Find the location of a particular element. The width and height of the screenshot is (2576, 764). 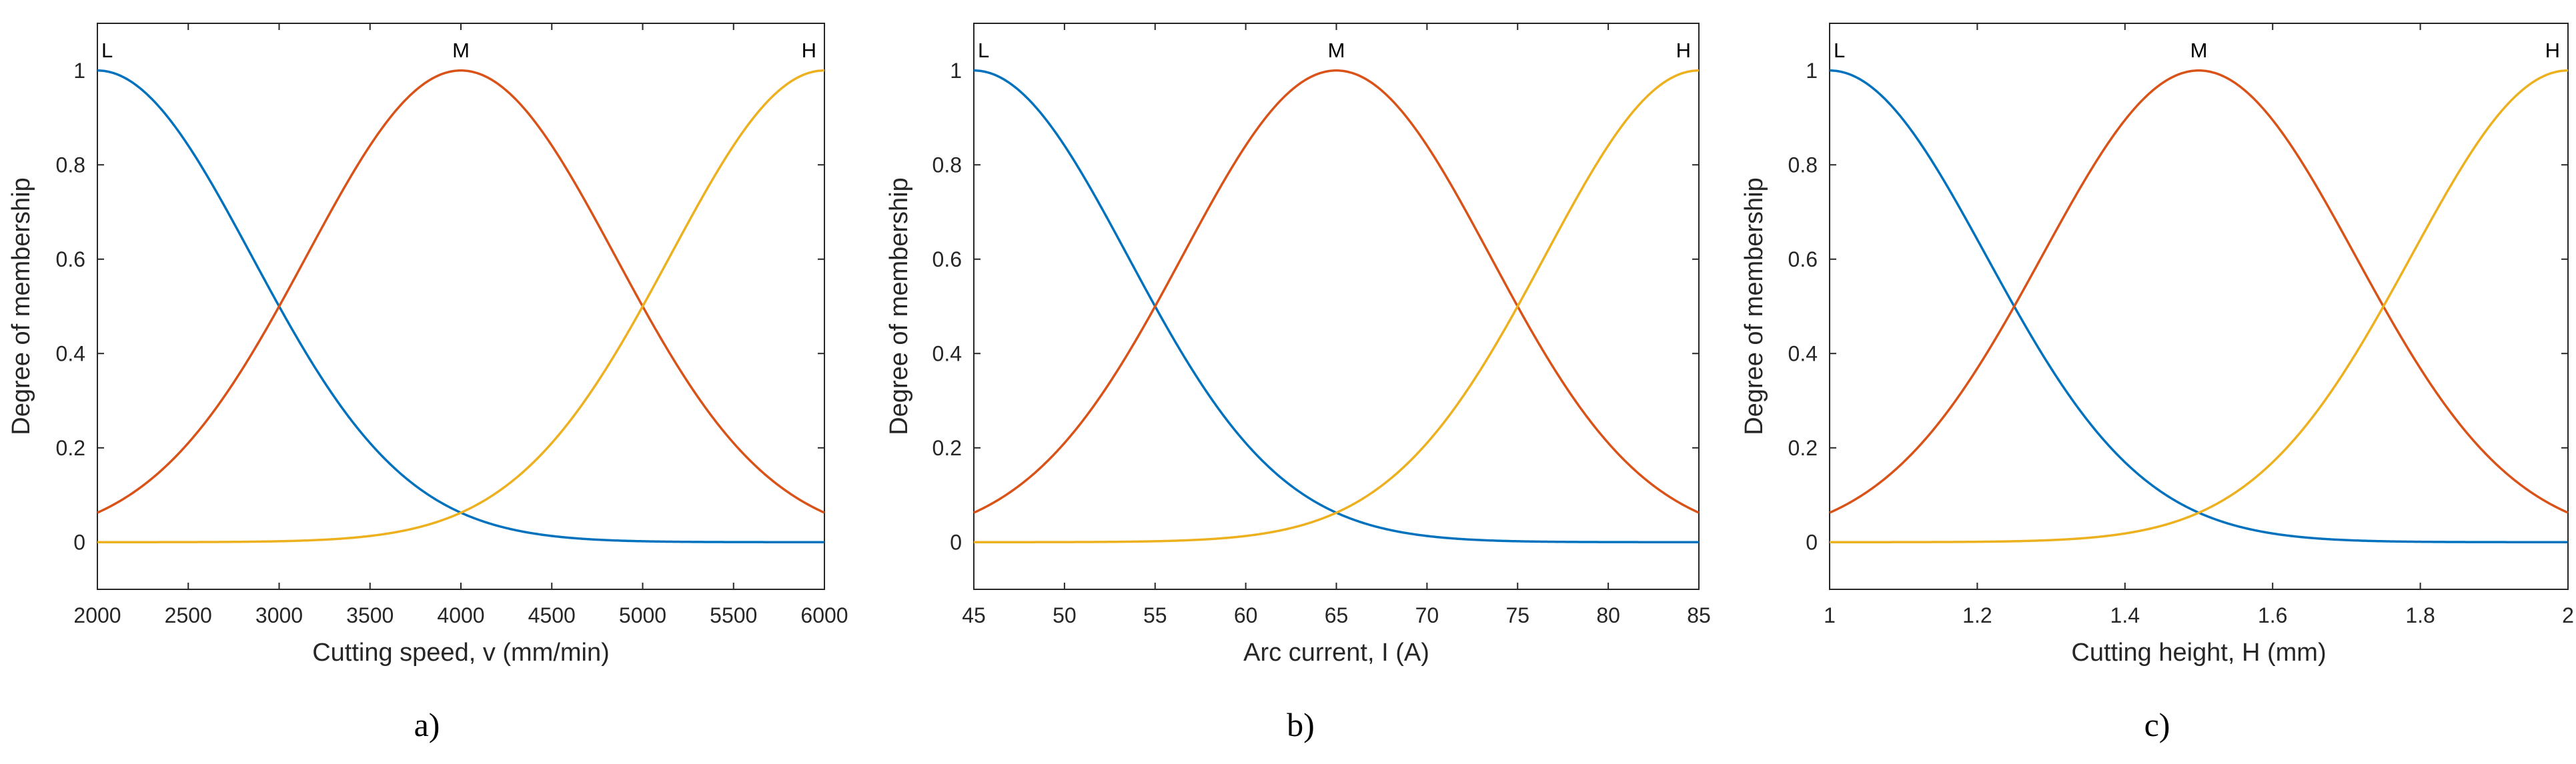

x-axis-label: Cutting speed, v (mm/min) is located at coordinates (461, 653).